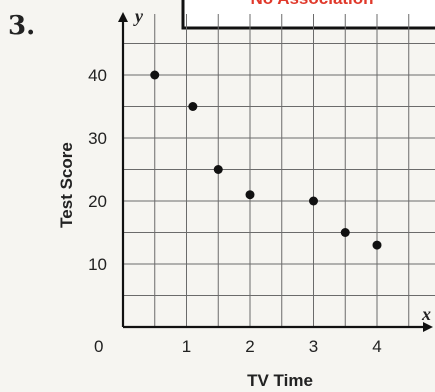 The width and height of the screenshot is (435, 392). Describe the element at coordinates (97, 138) in the screenshot. I see `y-tick-label: 30` at that location.